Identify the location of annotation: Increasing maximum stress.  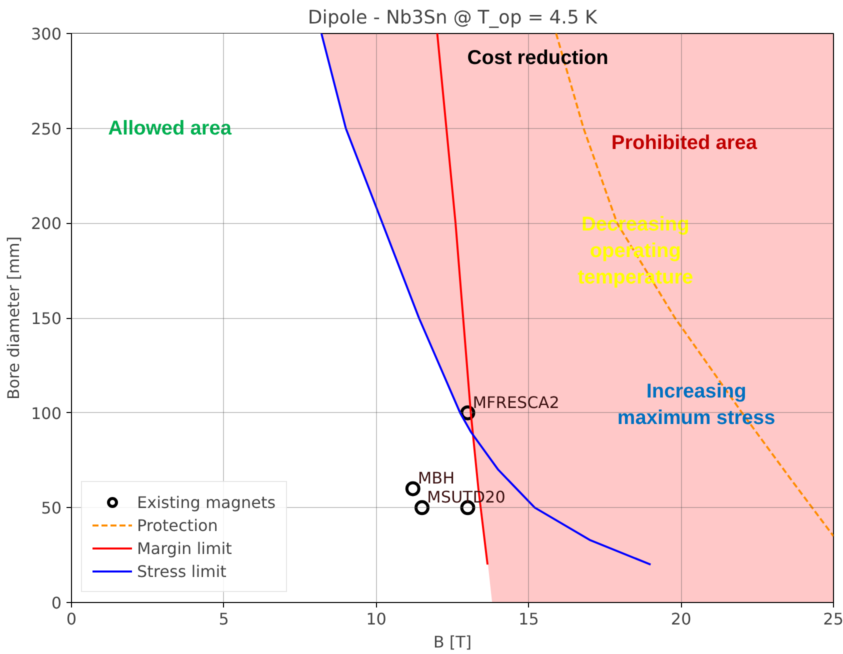
(696, 404).